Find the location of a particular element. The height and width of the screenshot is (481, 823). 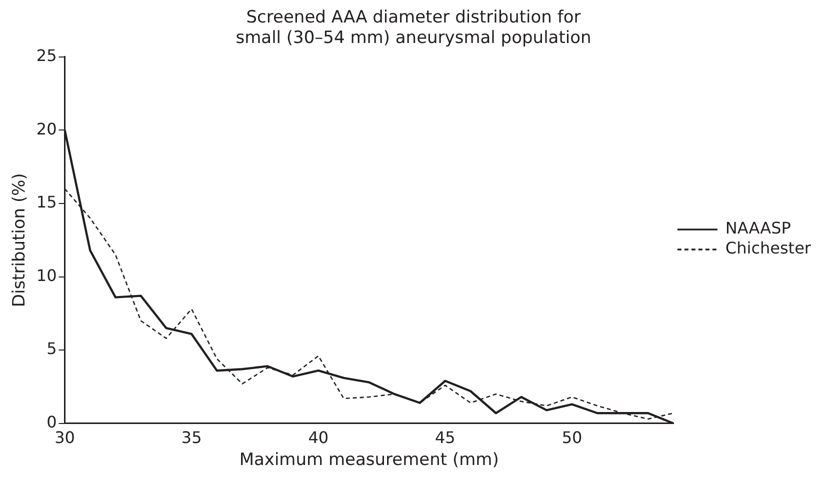

text: small (30–54 mm) aneurysmal population is located at coordinates (414, 38).